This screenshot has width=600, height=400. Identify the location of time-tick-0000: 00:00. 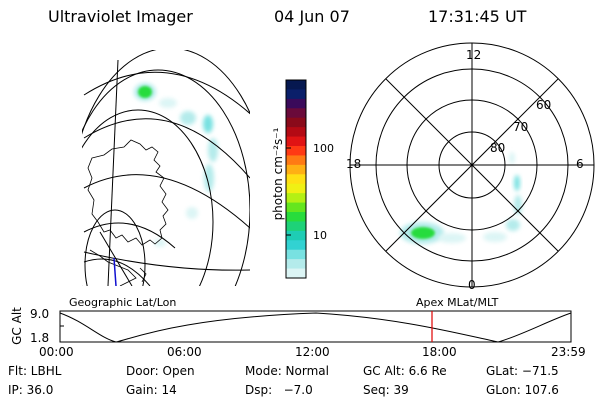
(56, 352).